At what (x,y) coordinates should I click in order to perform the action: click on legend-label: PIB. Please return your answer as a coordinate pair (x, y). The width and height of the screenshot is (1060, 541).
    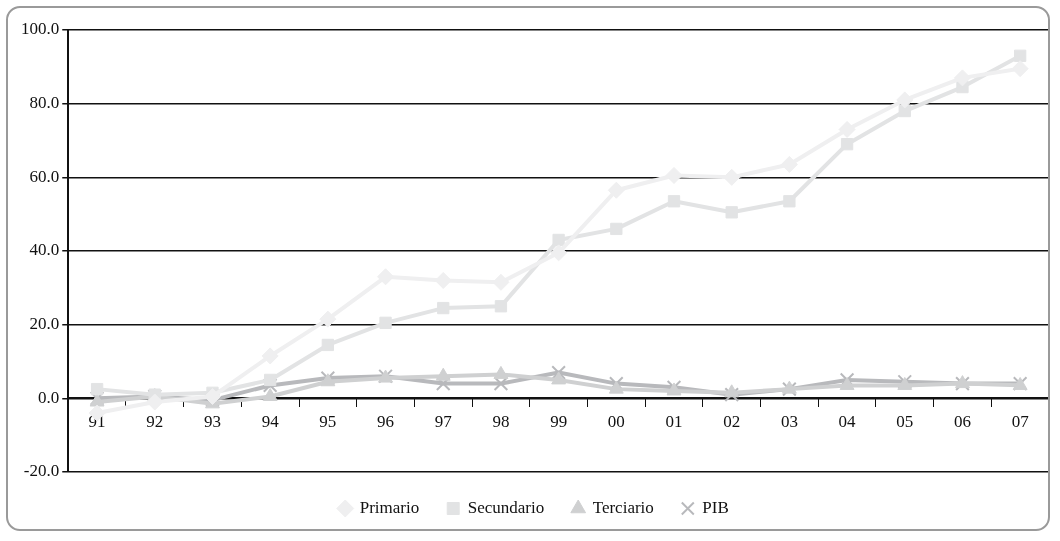
    Looking at the image, I should click on (715, 507).